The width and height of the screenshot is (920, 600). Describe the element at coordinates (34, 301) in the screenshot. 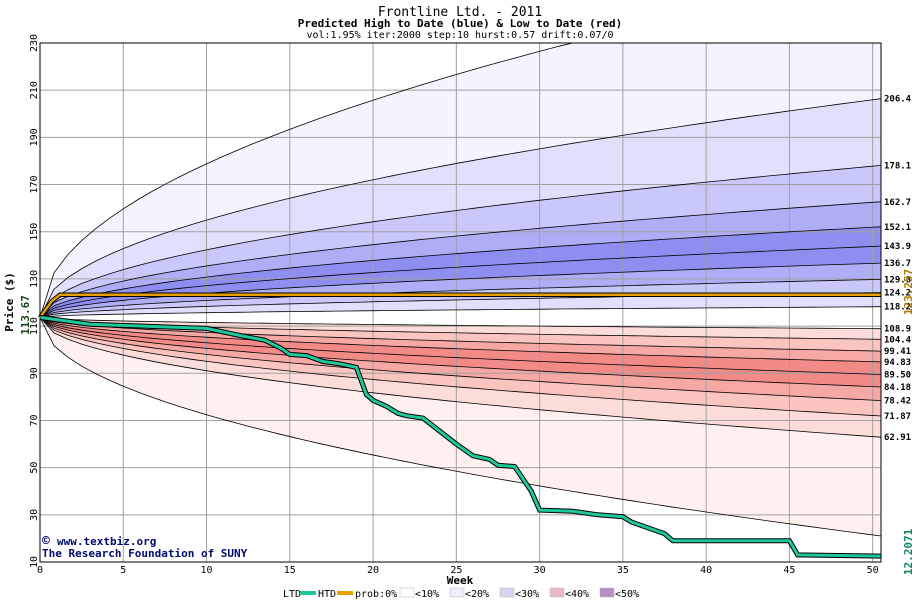

I see `y-axis-ticks: 10 30 50 70 90 110 130 150 170 190 210 230` at that location.